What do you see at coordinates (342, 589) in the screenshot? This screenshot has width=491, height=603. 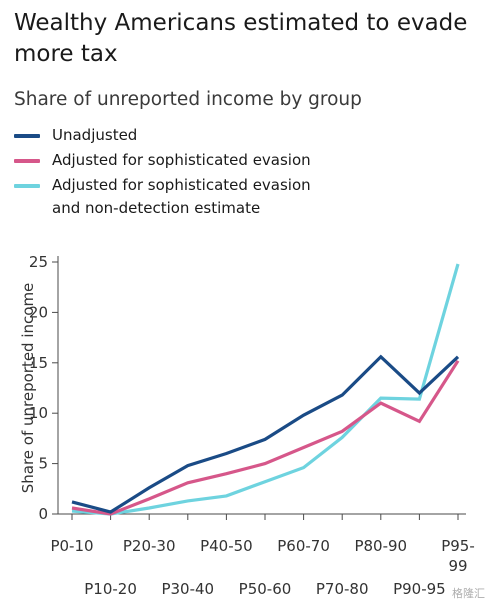 I see `x-tick-label: P70-80` at bounding box center [342, 589].